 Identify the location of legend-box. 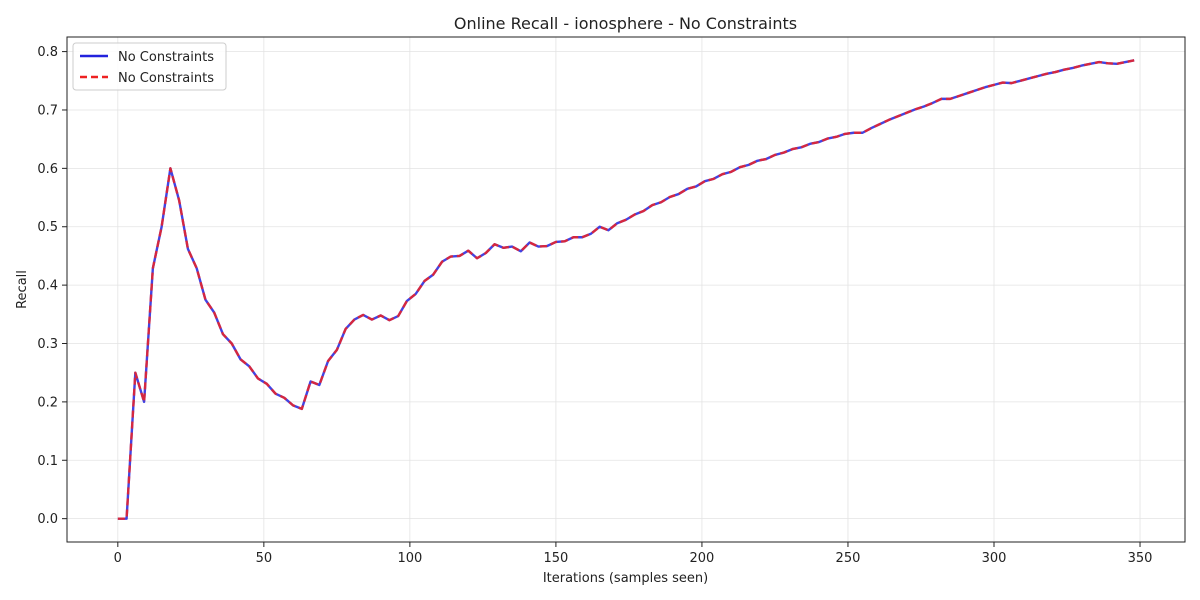
(149, 66).